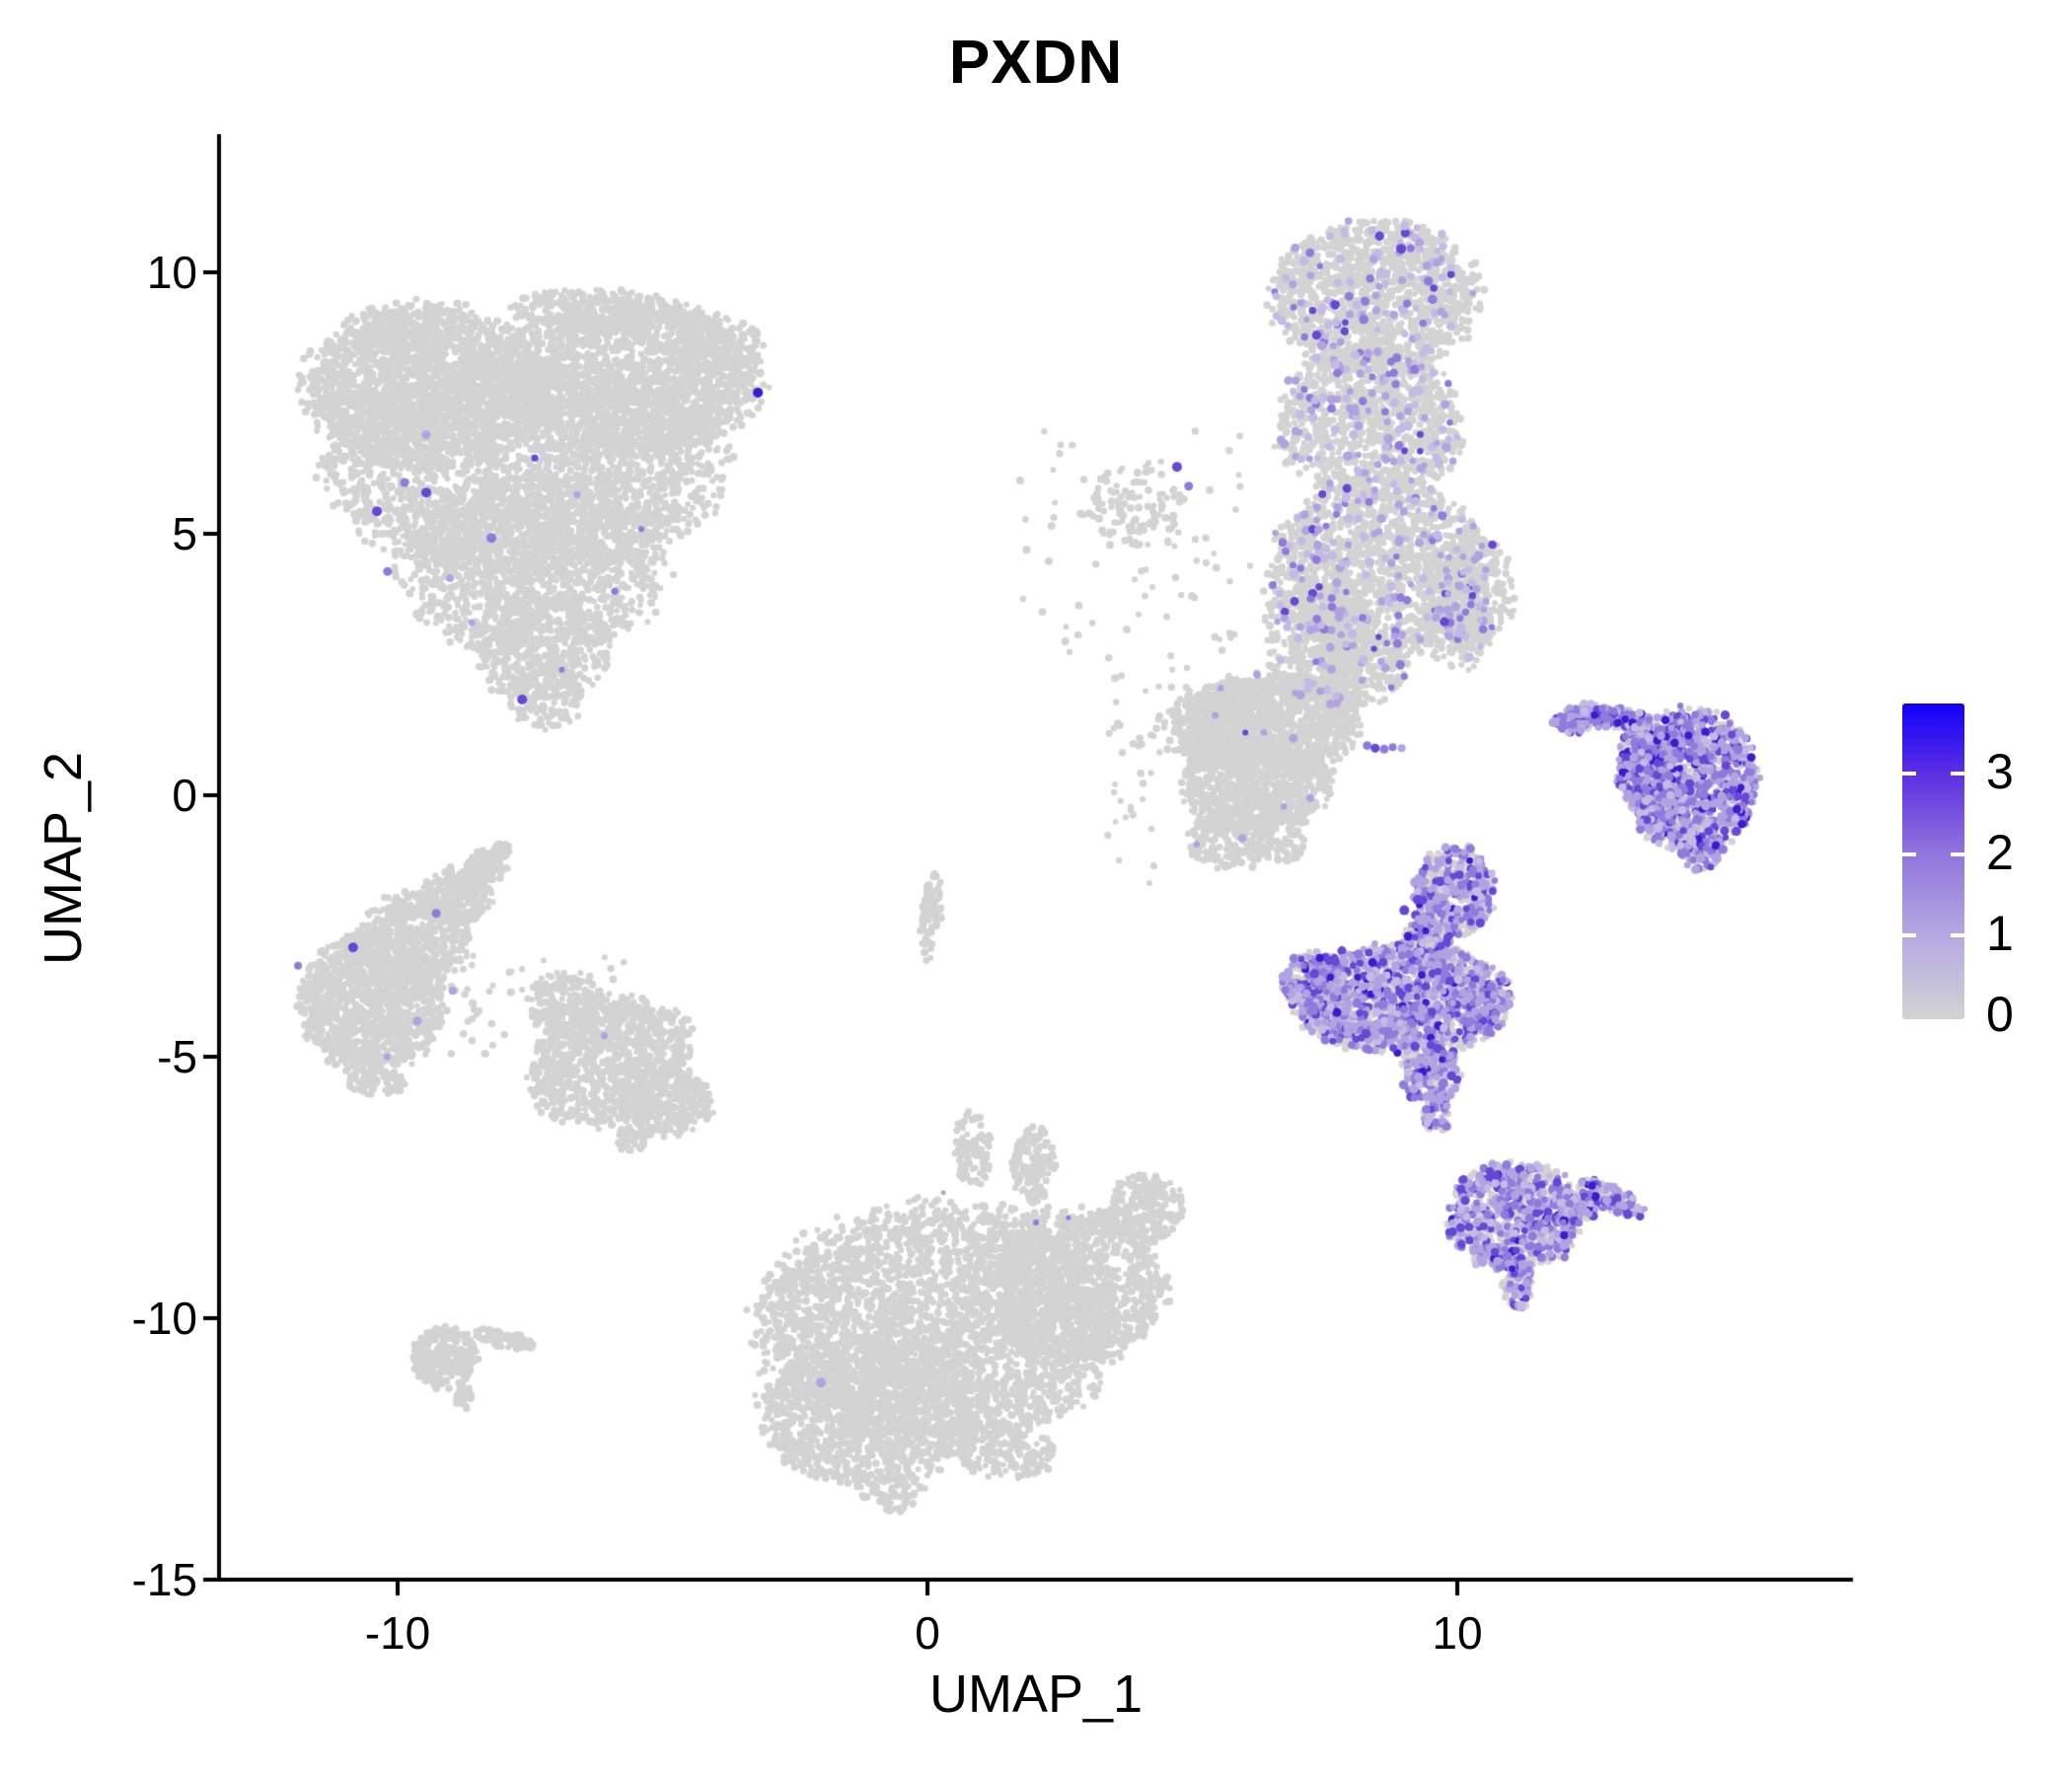 The height and width of the screenshot is (1776, 2072). I want to click on x-tick-label: 10, so click(1458, 1633).